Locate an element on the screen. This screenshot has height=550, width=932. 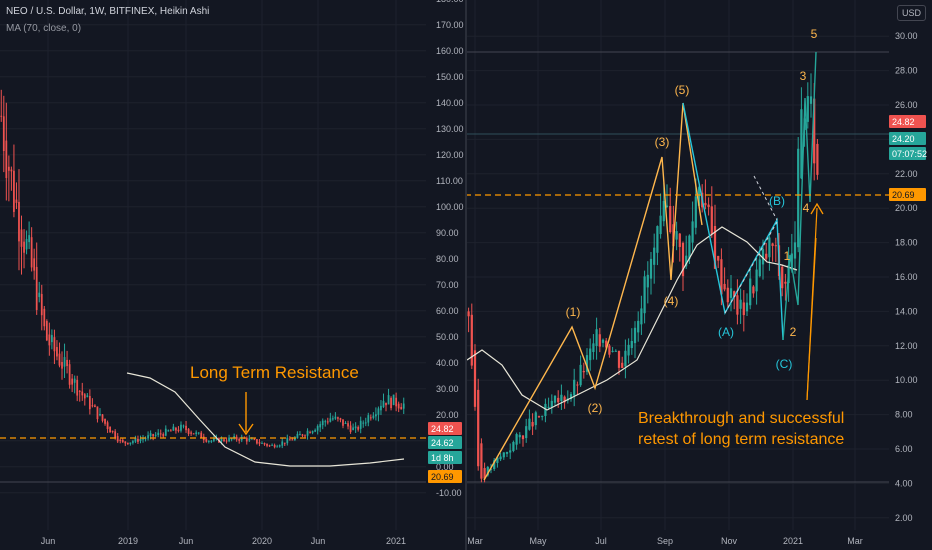
left-y-tick-label: 60.00 is located at coordinates (447, 311).